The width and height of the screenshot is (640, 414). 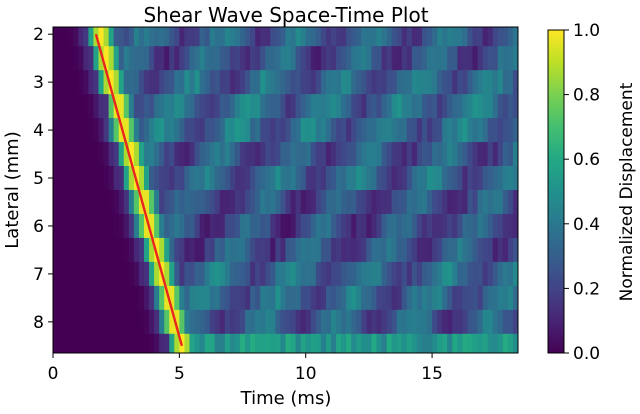 I want to click on x-tick-label: 0, so click(x=53, y=374).